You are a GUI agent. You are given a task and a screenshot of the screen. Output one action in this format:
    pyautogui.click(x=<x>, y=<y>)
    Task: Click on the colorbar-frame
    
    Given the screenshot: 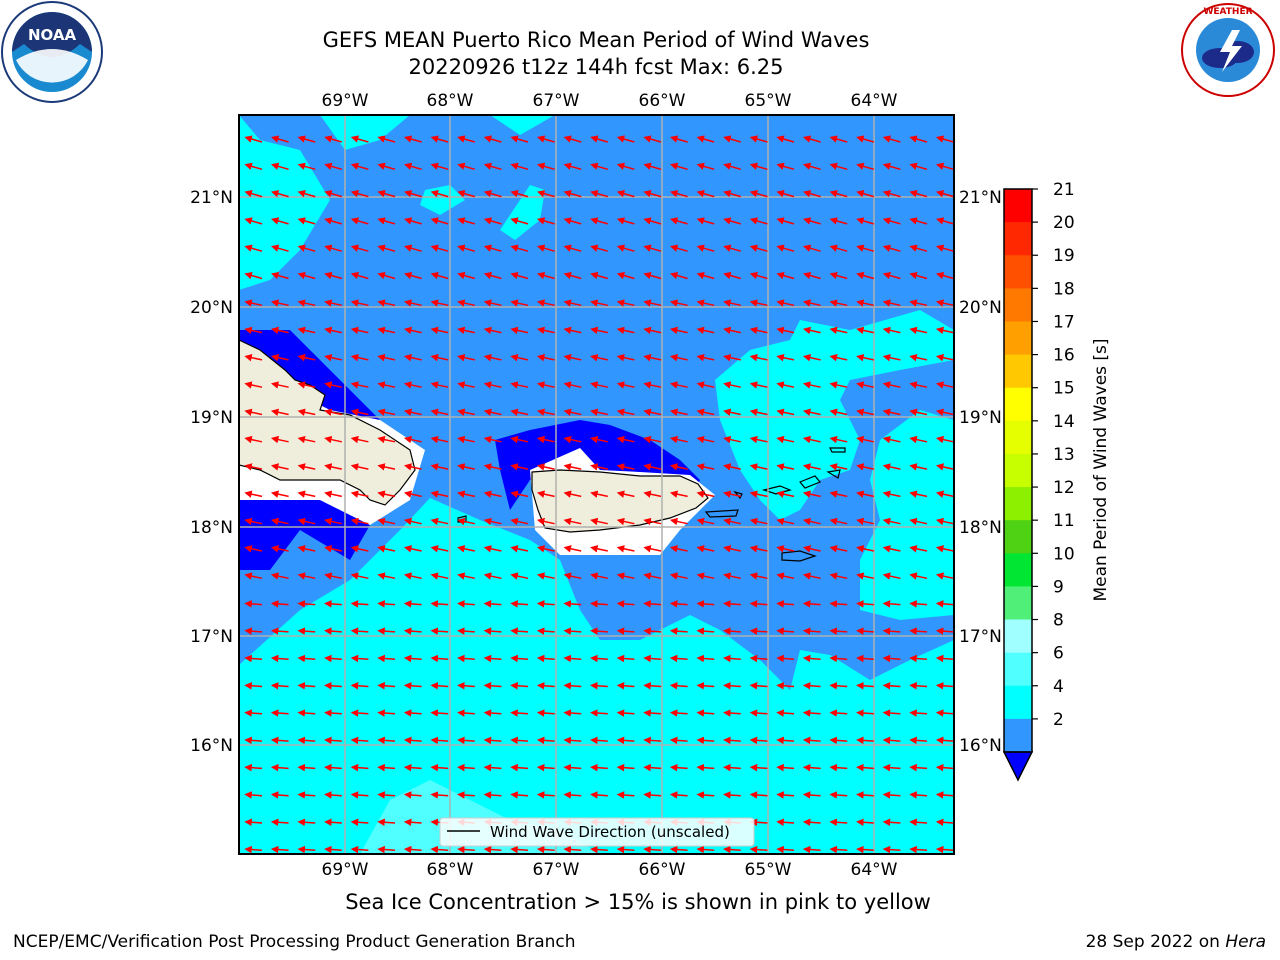 What is the action you would take?
    pyautogui.click(x=1018, y=470)
    